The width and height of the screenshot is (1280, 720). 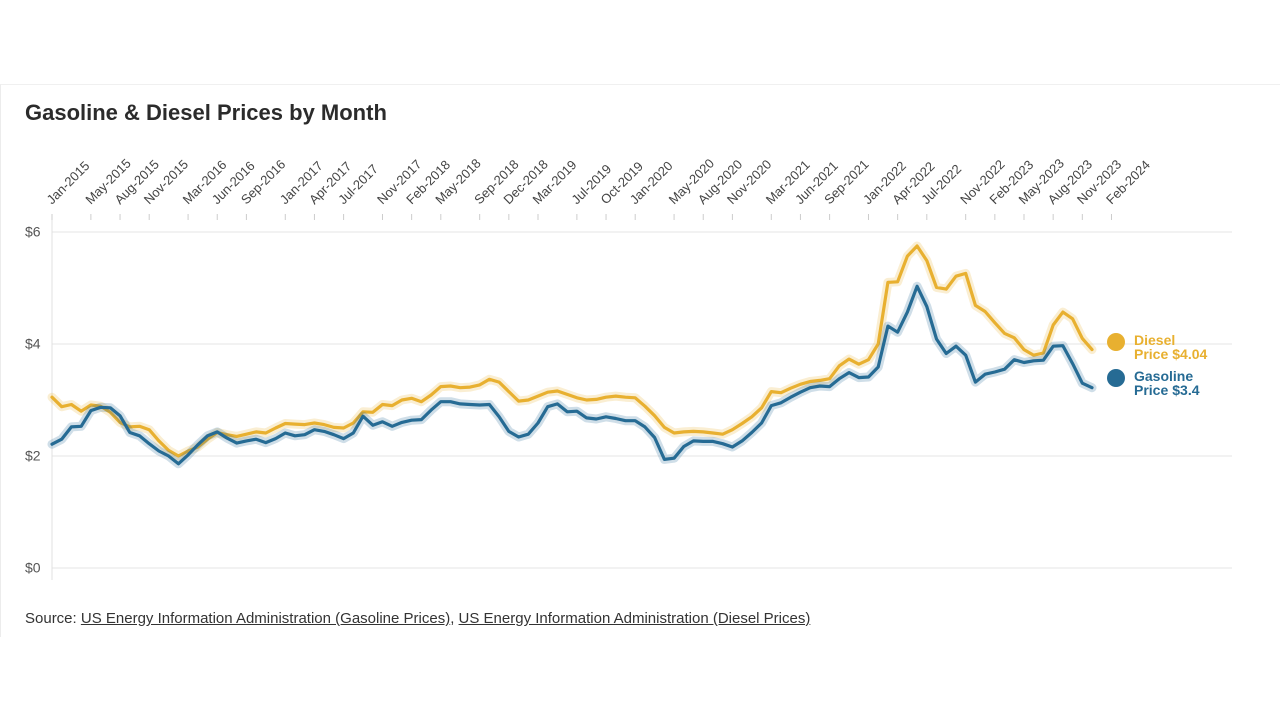 What do you see at coordinates (33, 344) in the screenshot?
I see `y-tick-label: $4` at bounding box center [33, 344].